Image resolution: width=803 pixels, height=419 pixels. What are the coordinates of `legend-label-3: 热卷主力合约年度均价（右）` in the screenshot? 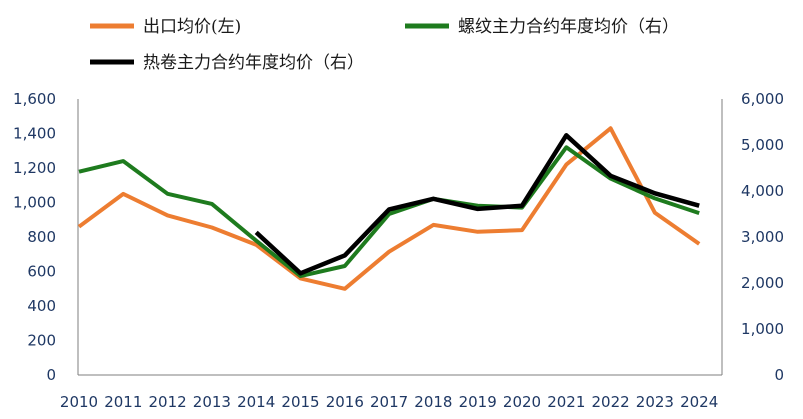 It's located at (253, 63).